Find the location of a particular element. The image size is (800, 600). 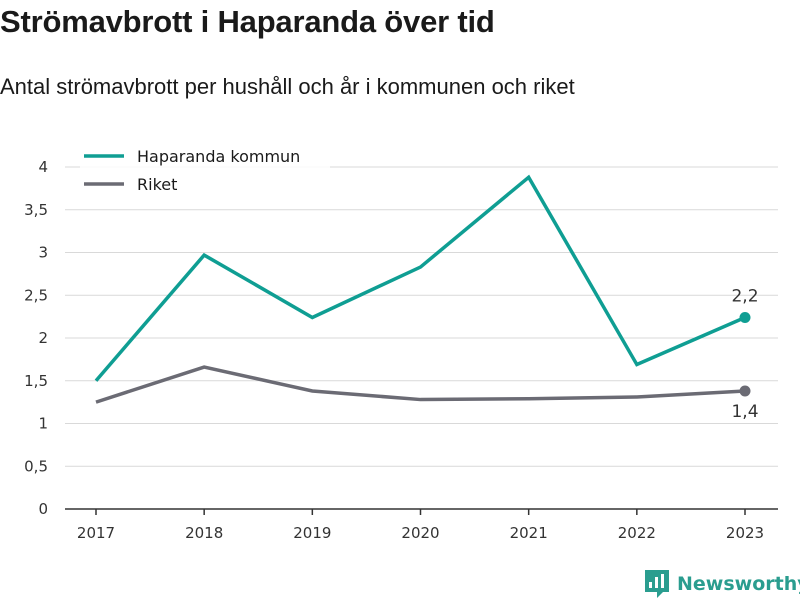

y-tick-label: 3 is located at coordinates (43, 253).